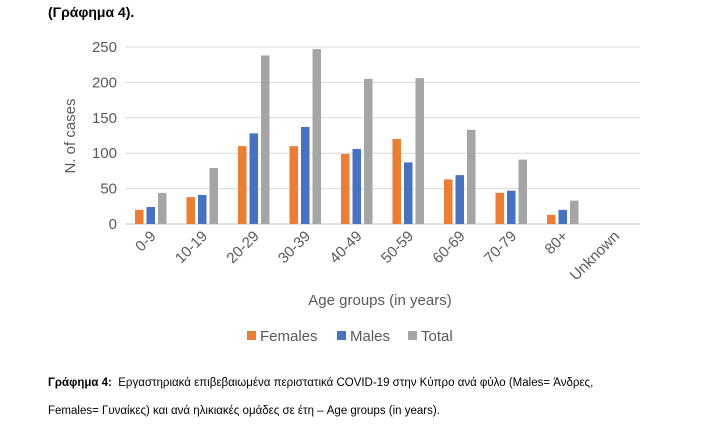  What do you see at coordinates (104, 136) in the screenshot?
I see `y-axis-ticks: 0 50 100 150 200 250` at bounding box center [104, 136].